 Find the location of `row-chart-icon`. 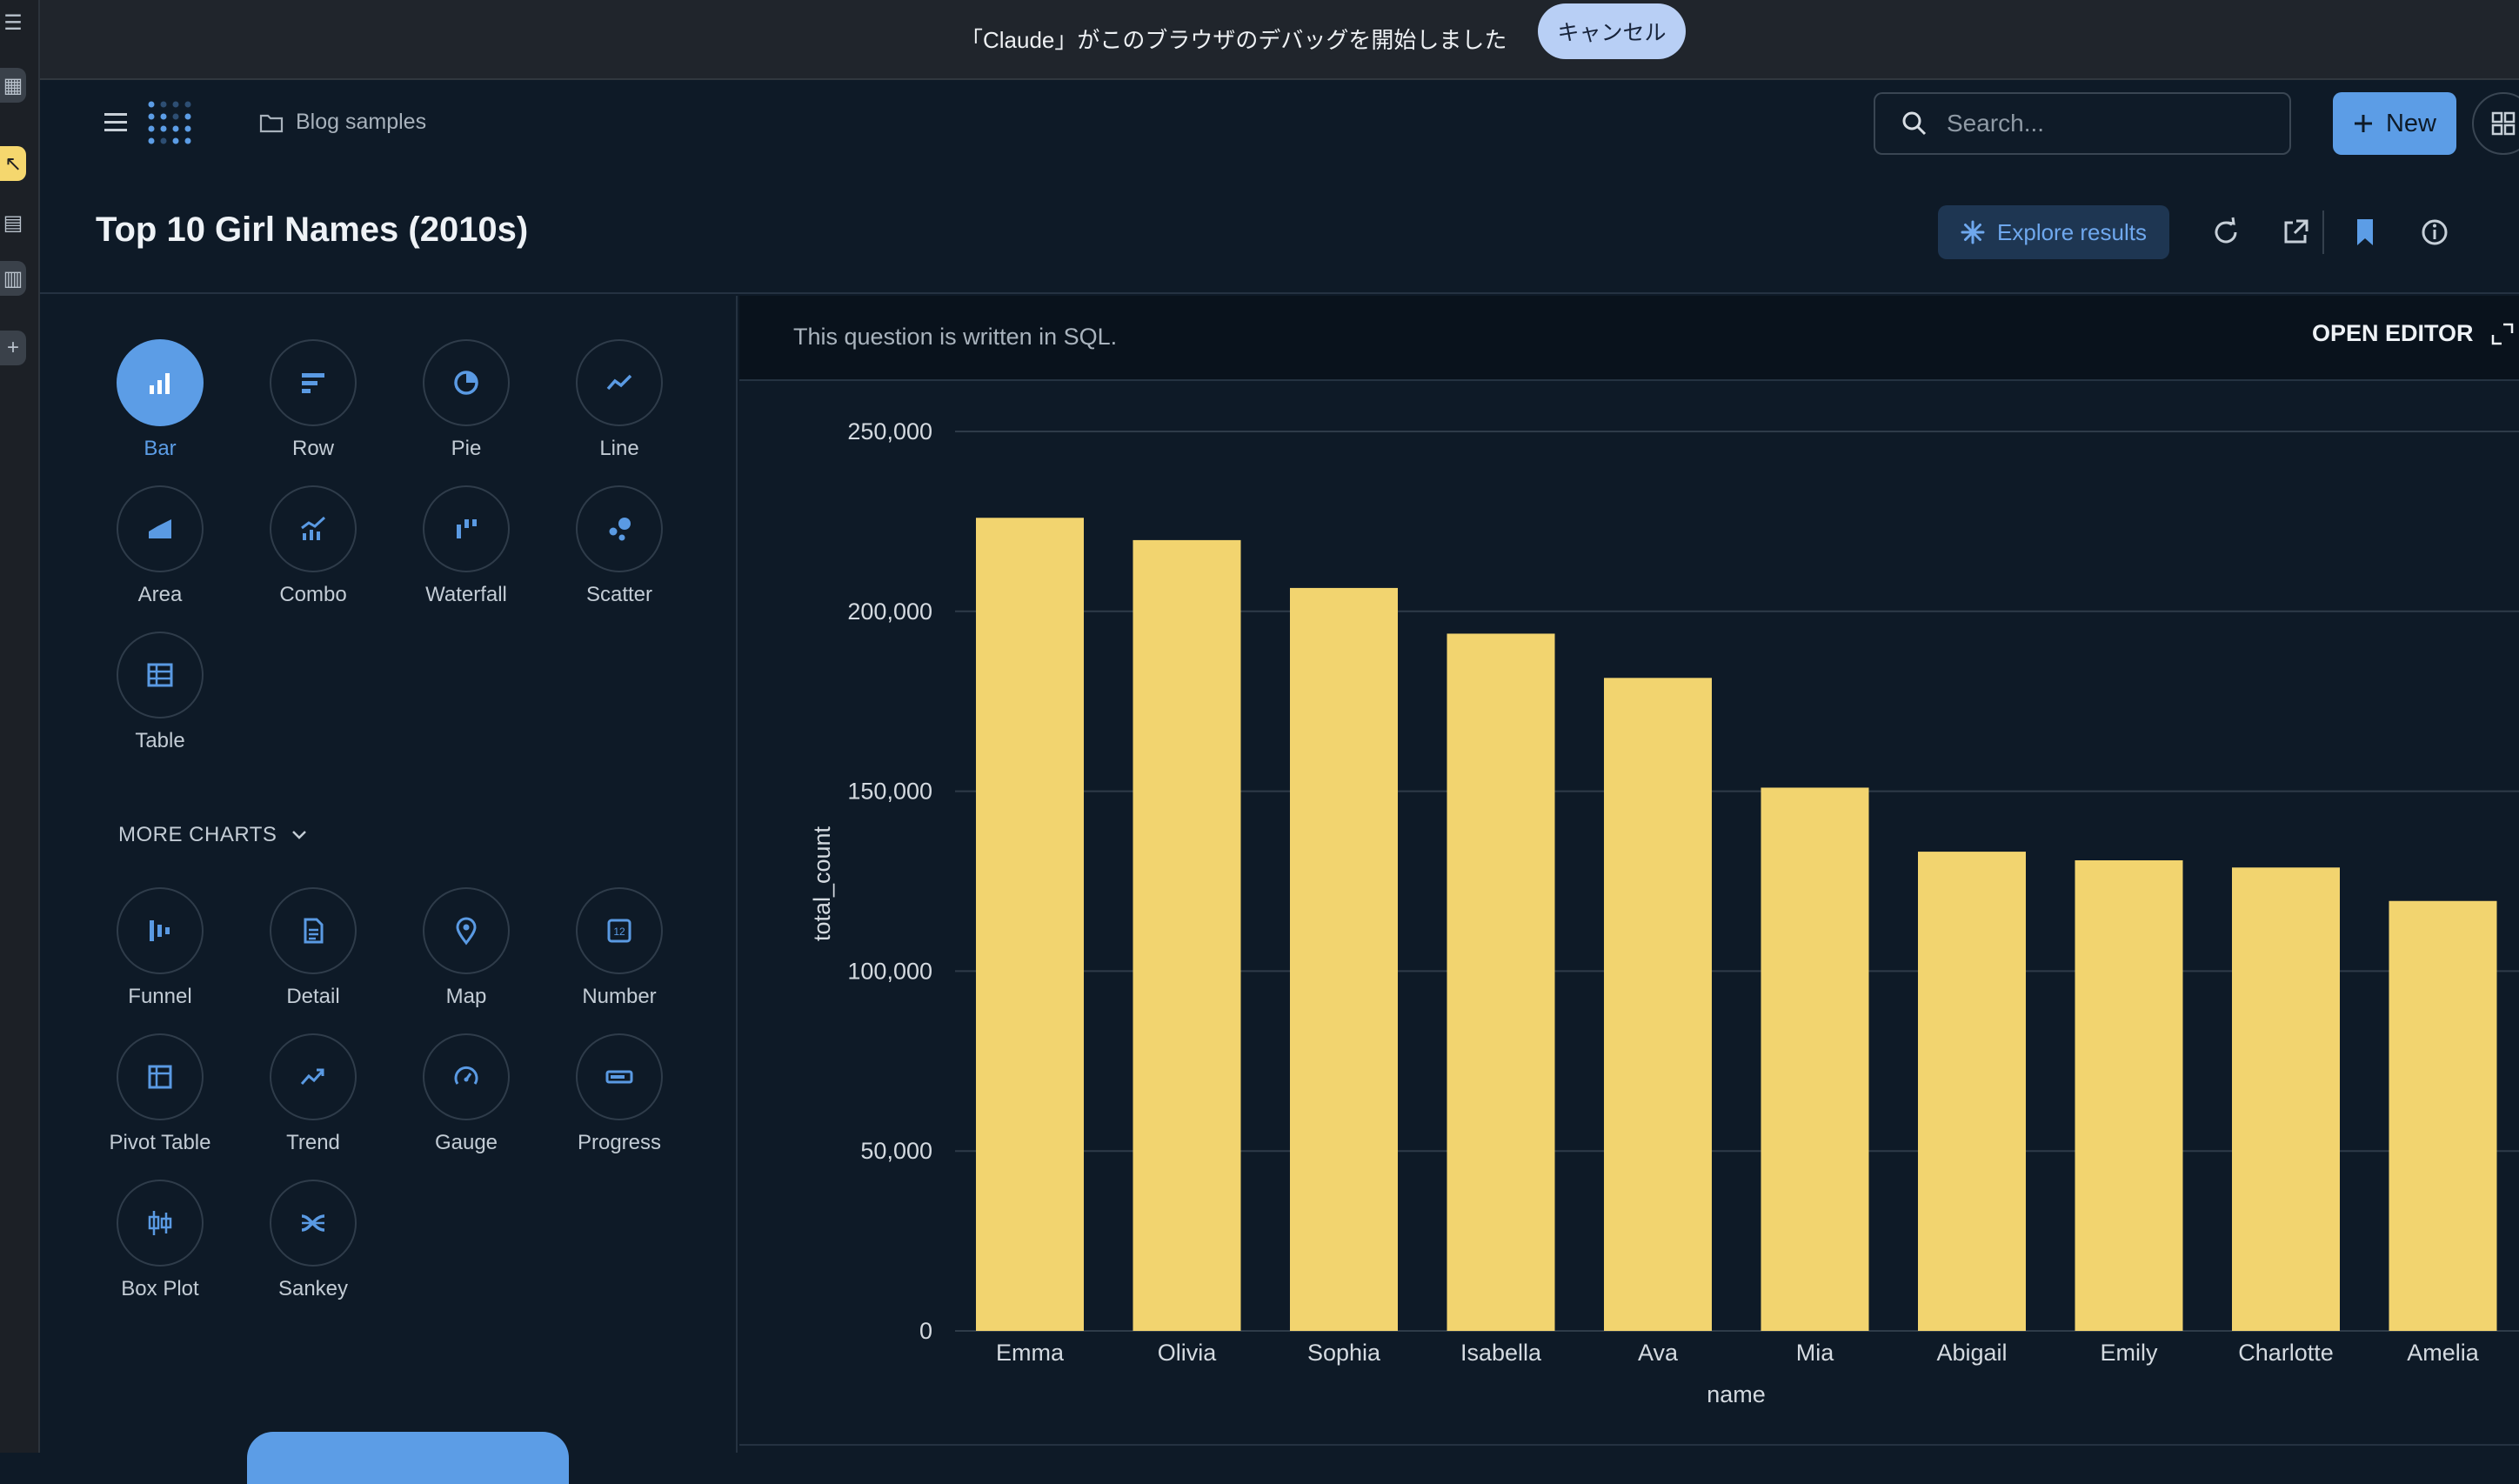

row-chart-icon is located at coordinates (313, 382).